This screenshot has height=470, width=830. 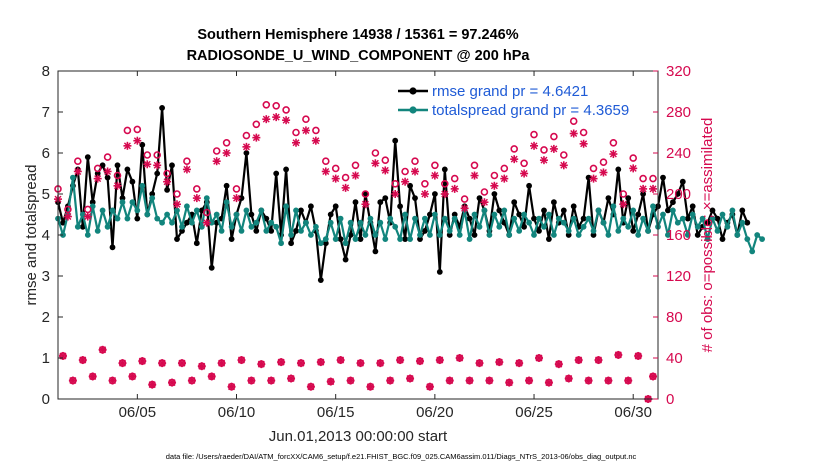 What do you see at coordinates (46, 399) in the screenshot?
I see `y-left-tick-label: 0` at bounding box center [46, 399].